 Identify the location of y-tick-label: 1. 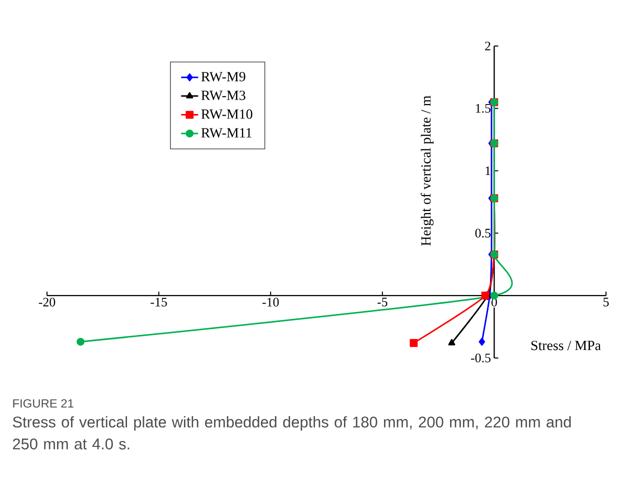
(488, 171).